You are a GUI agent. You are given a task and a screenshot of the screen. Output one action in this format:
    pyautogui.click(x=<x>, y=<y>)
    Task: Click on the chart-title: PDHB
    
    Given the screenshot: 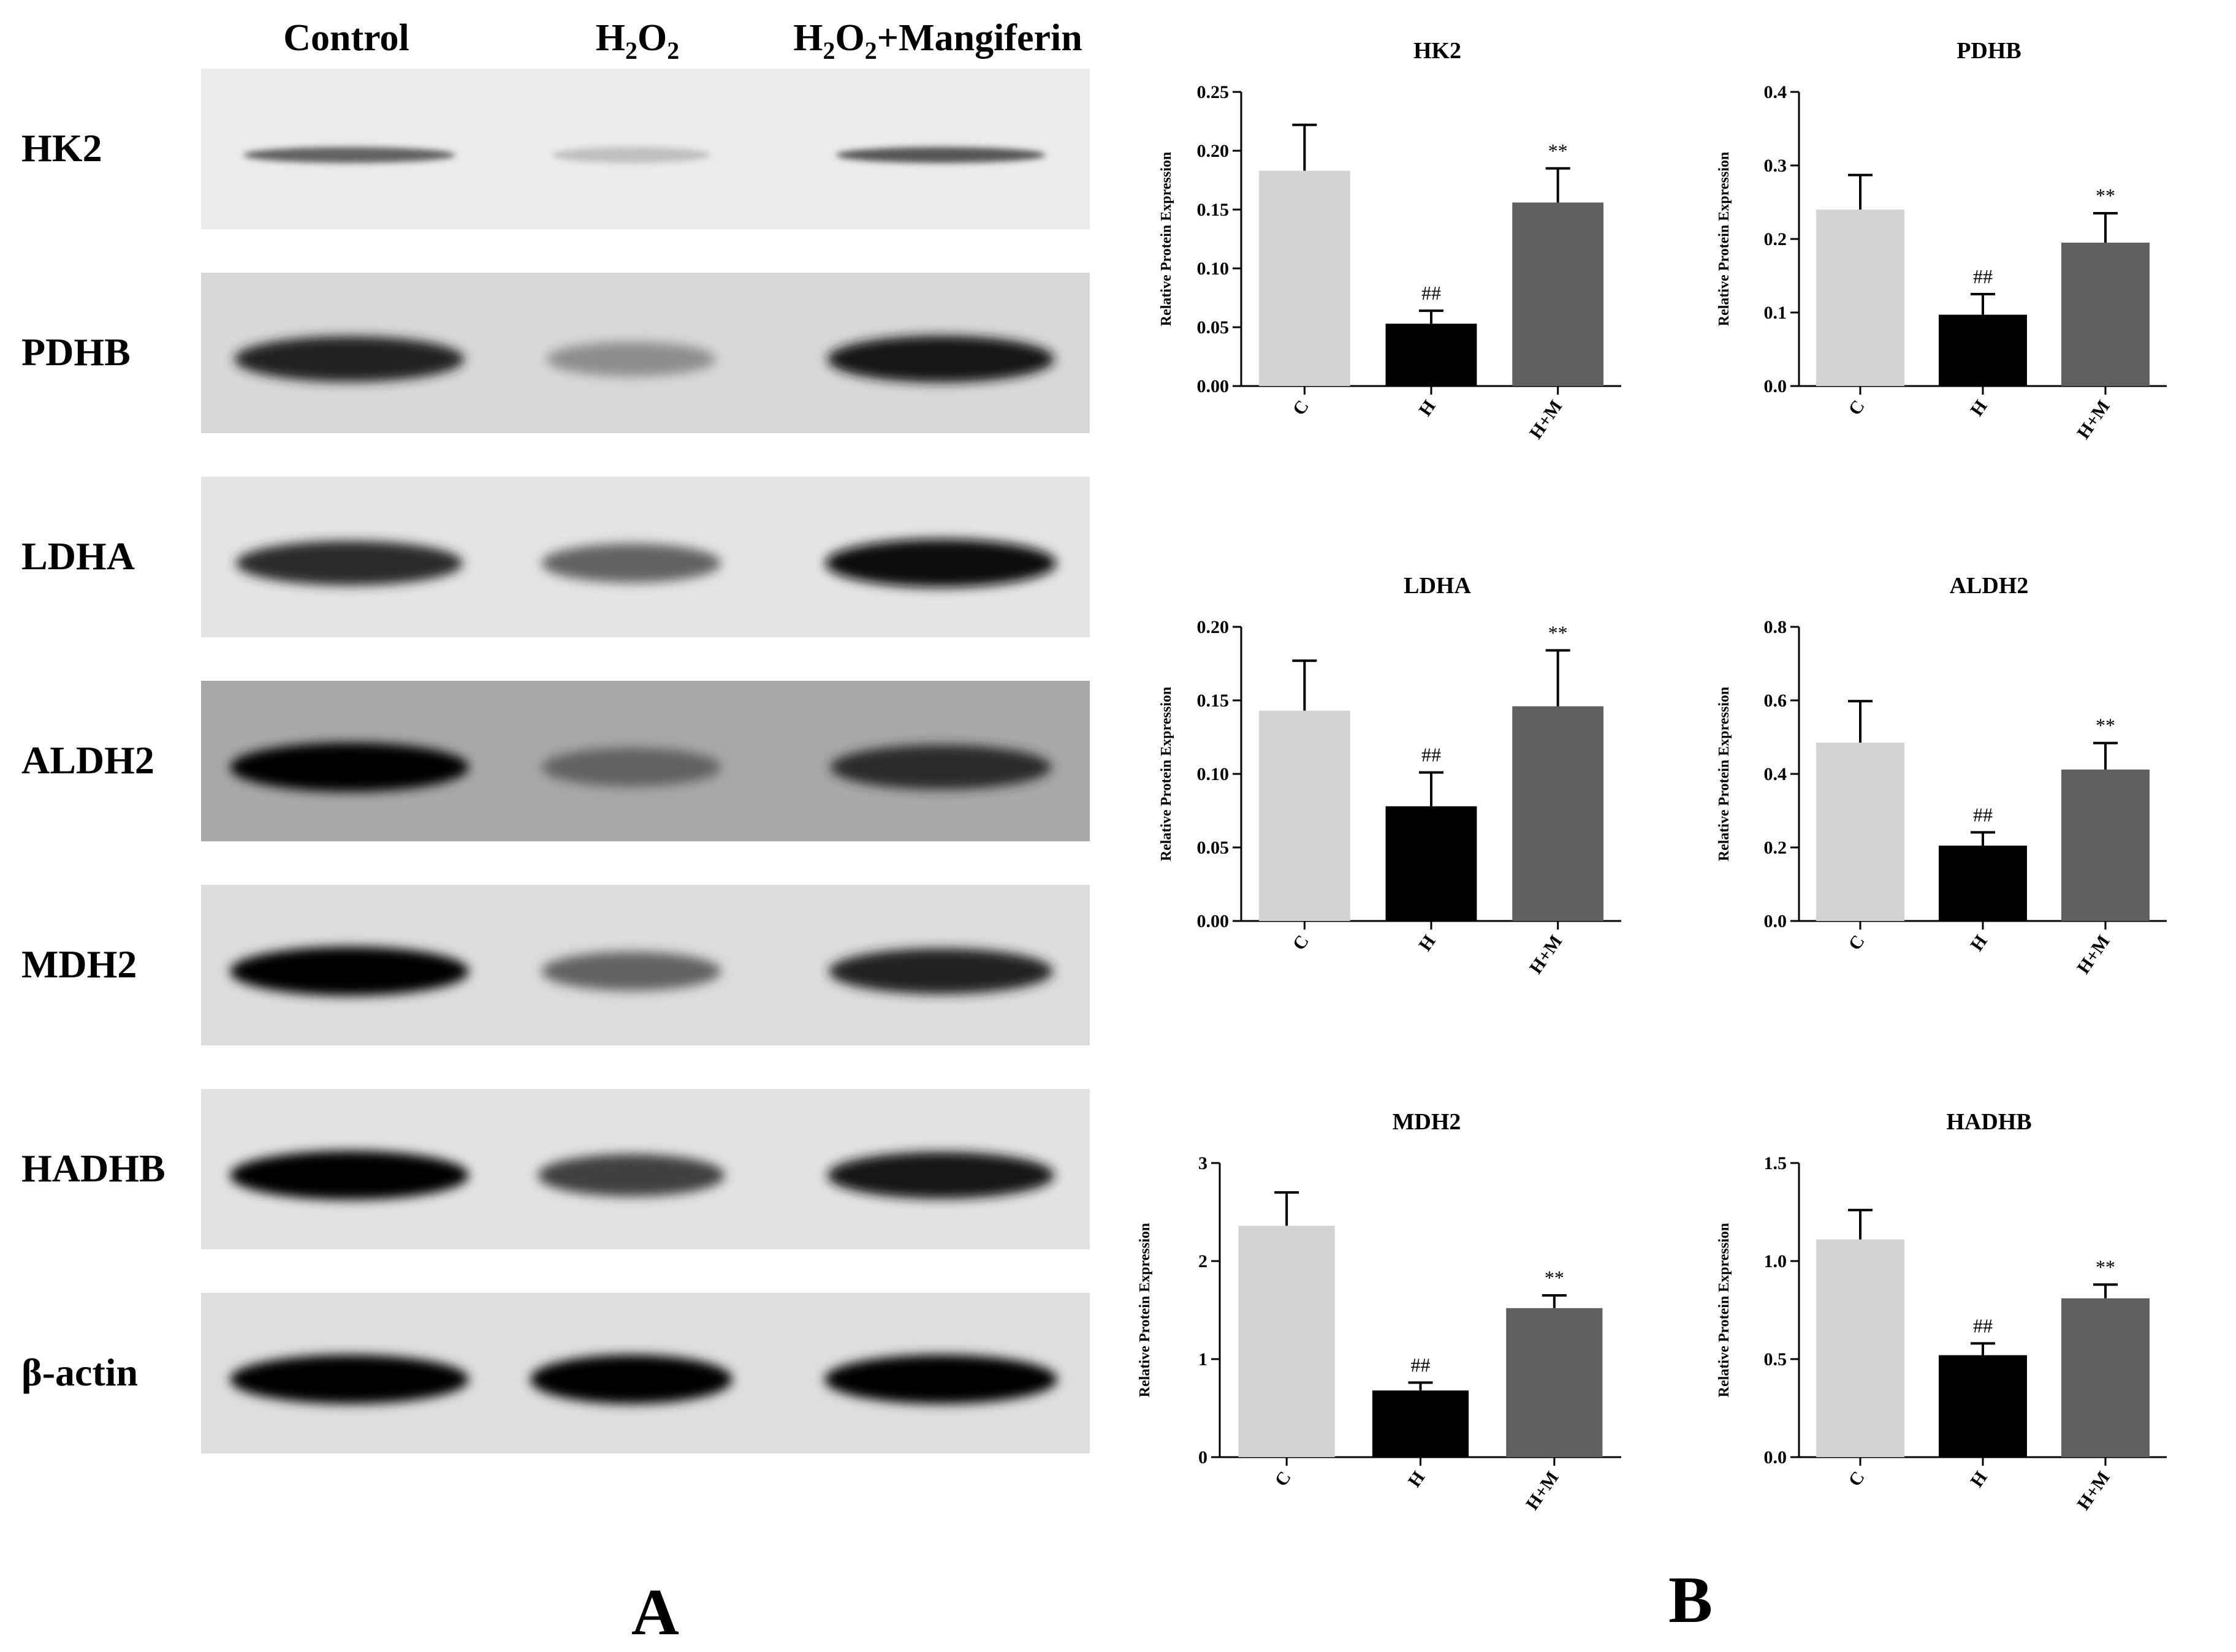 What is the action you would take?
    pyautogui.click(x=1988, y=51)
    